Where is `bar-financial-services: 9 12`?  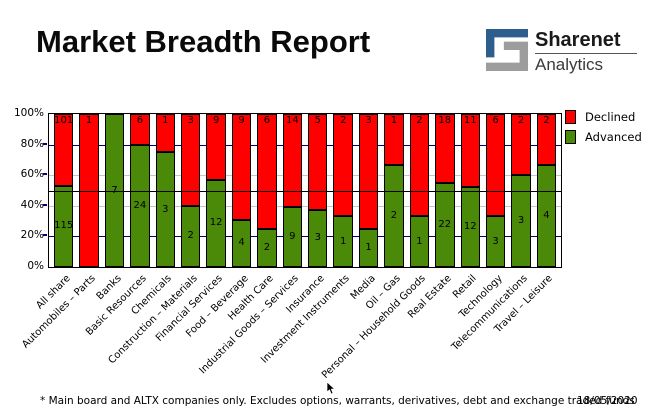
bar-financial-services: 9 12 is located at coordinates (216, 190).